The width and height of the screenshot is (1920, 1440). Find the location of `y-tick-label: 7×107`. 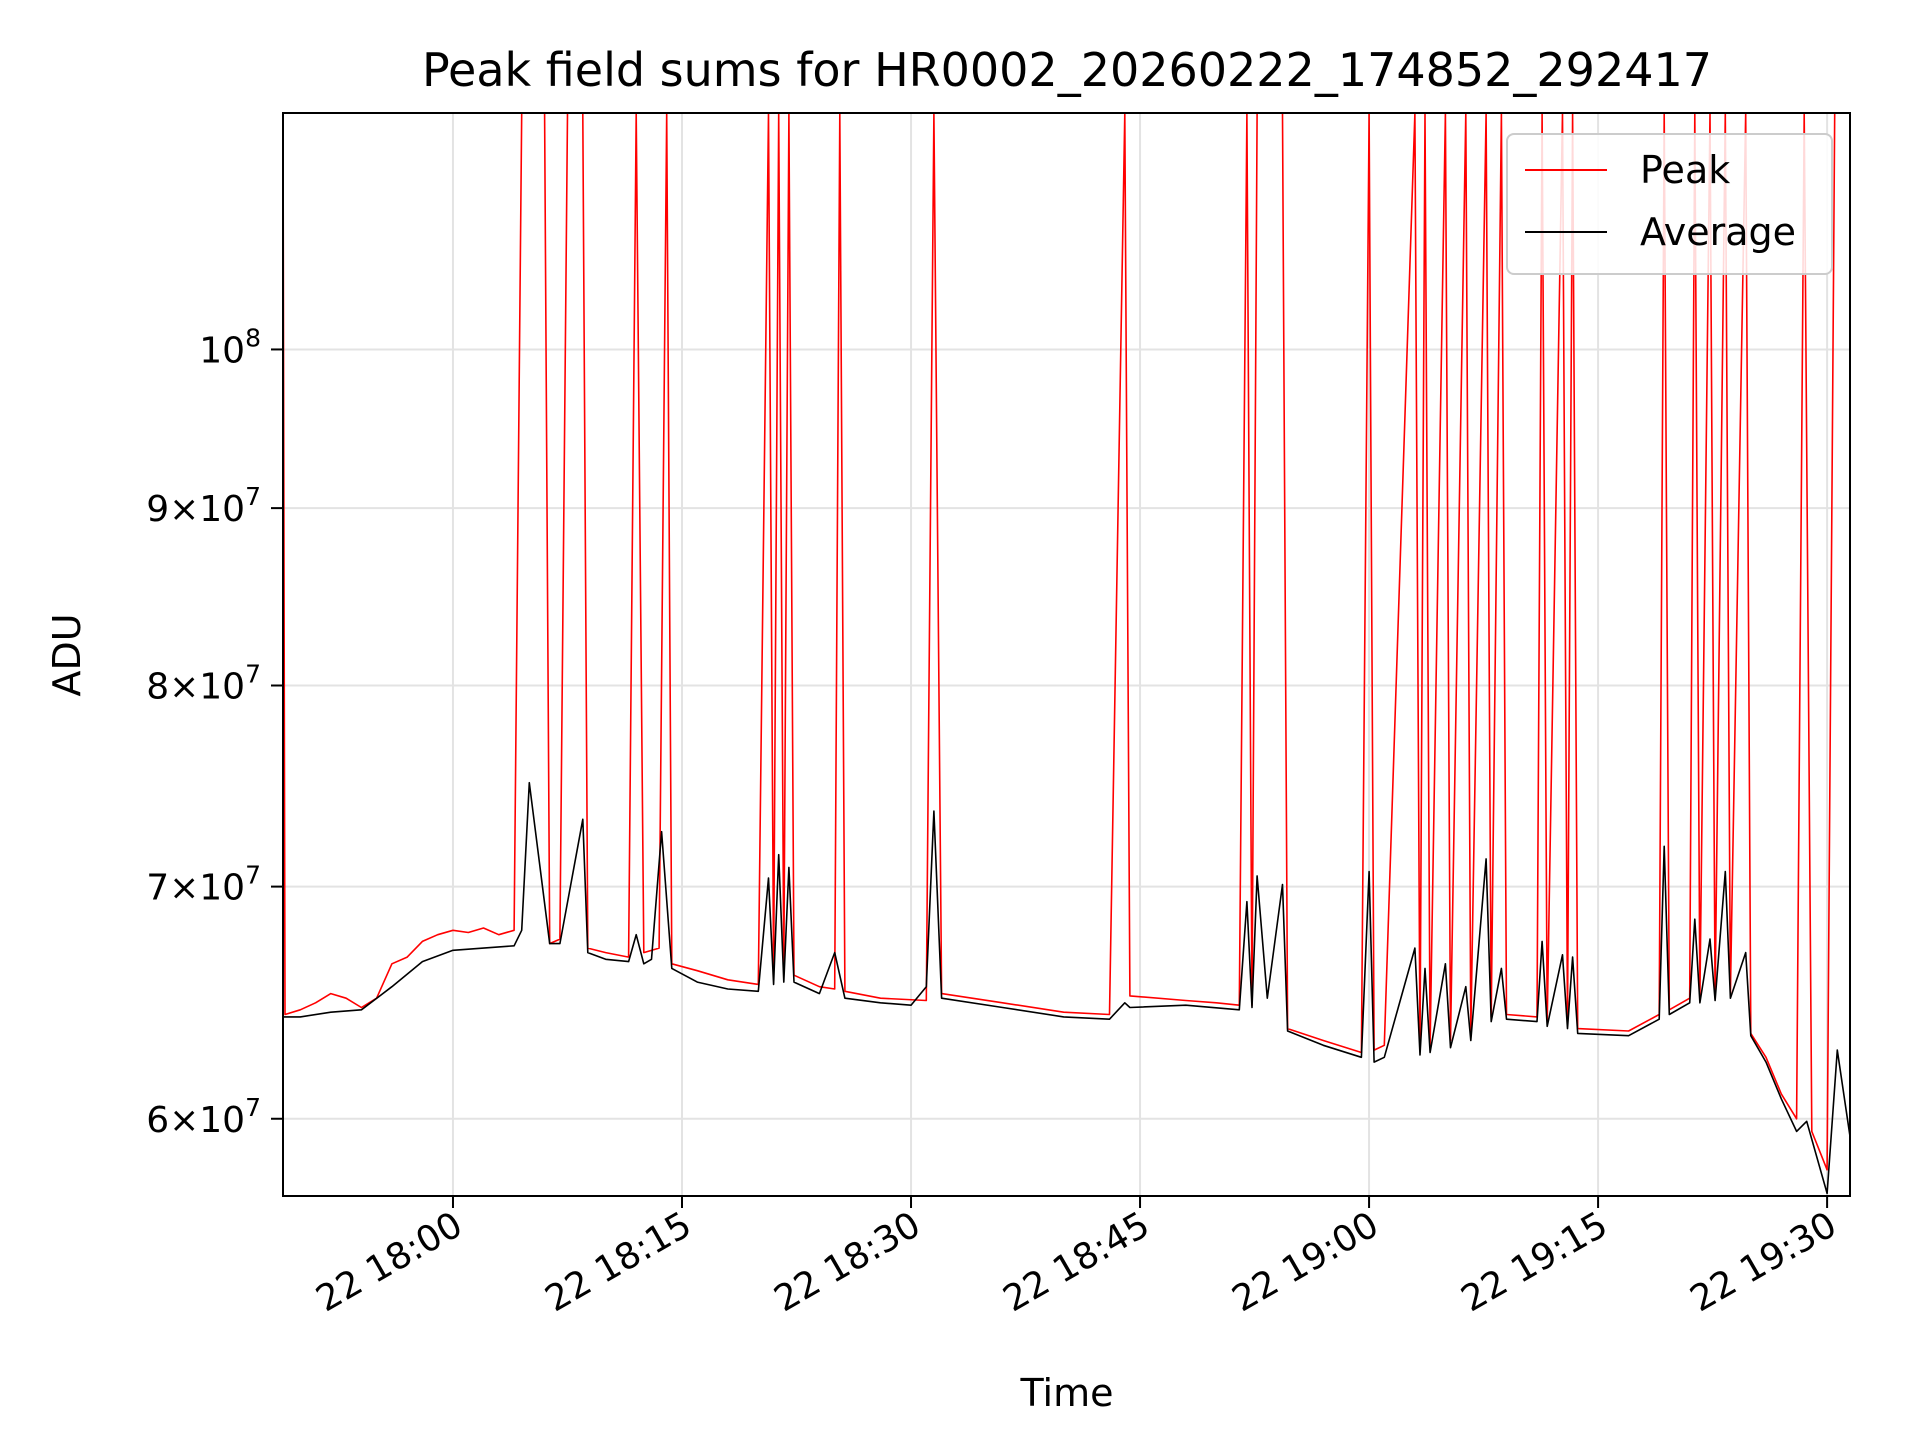

y-tick-label: 7×107 is located at coordinates (203, 885).